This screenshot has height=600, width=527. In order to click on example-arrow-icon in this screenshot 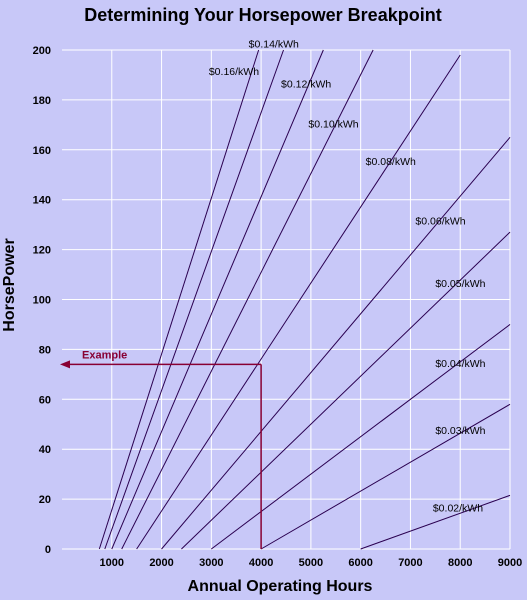, I will do `click(65, 364)`.